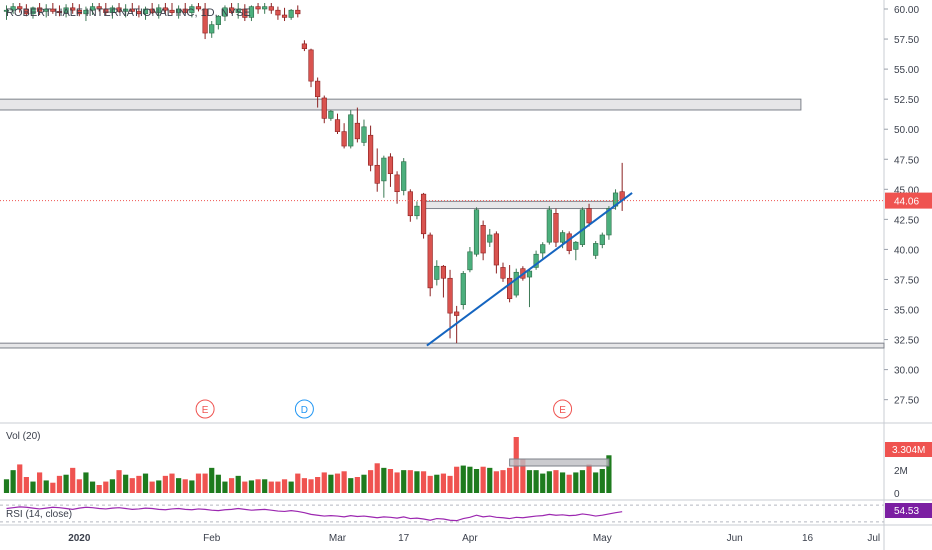  What do you see at coordinates (906, 160) in the screenshot?
I see `price-tick-label: 47.50` at bounding box center [906, 160].